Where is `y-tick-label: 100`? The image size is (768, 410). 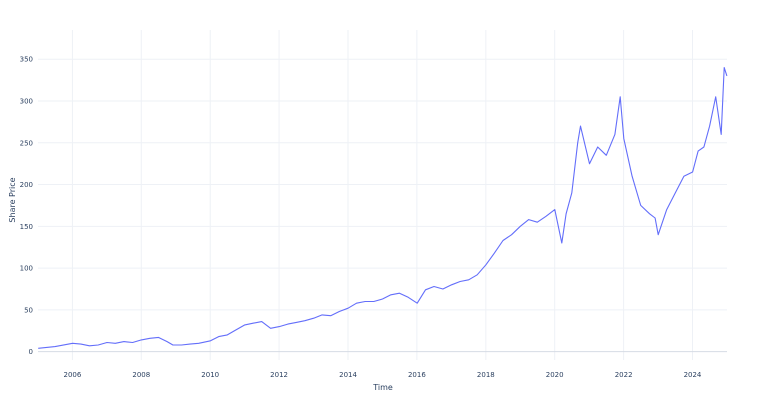 y-tick-label: 100 is located at coordinates (26, 269).